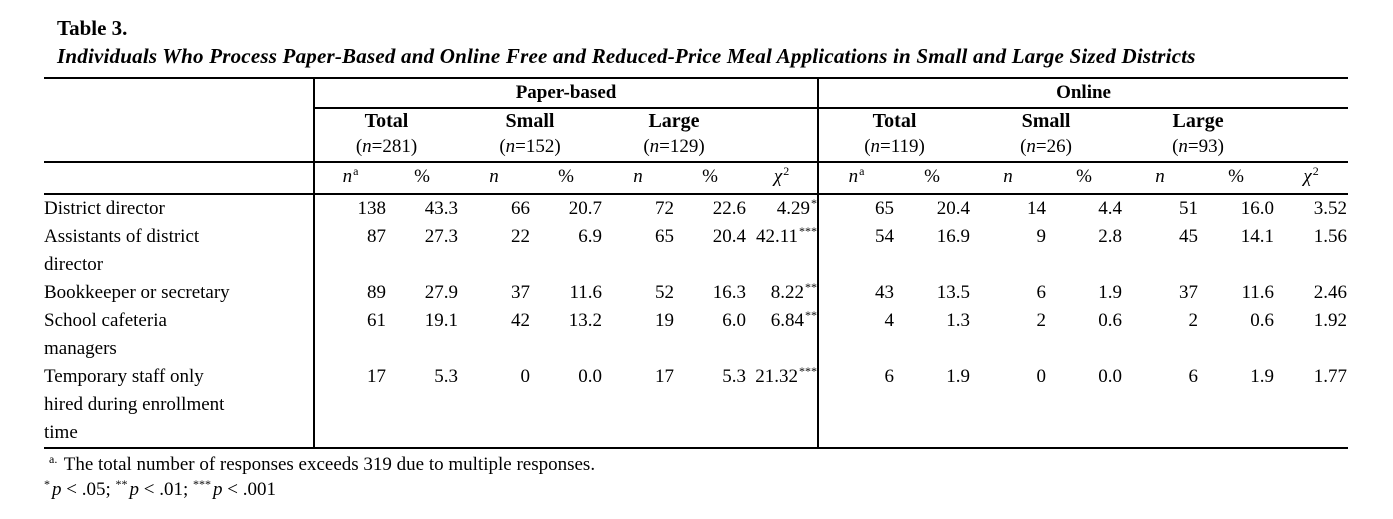 The height and width of the screenshot is (519, 1393). I want to click on cell-pct: 19.1, so click(441, 320).